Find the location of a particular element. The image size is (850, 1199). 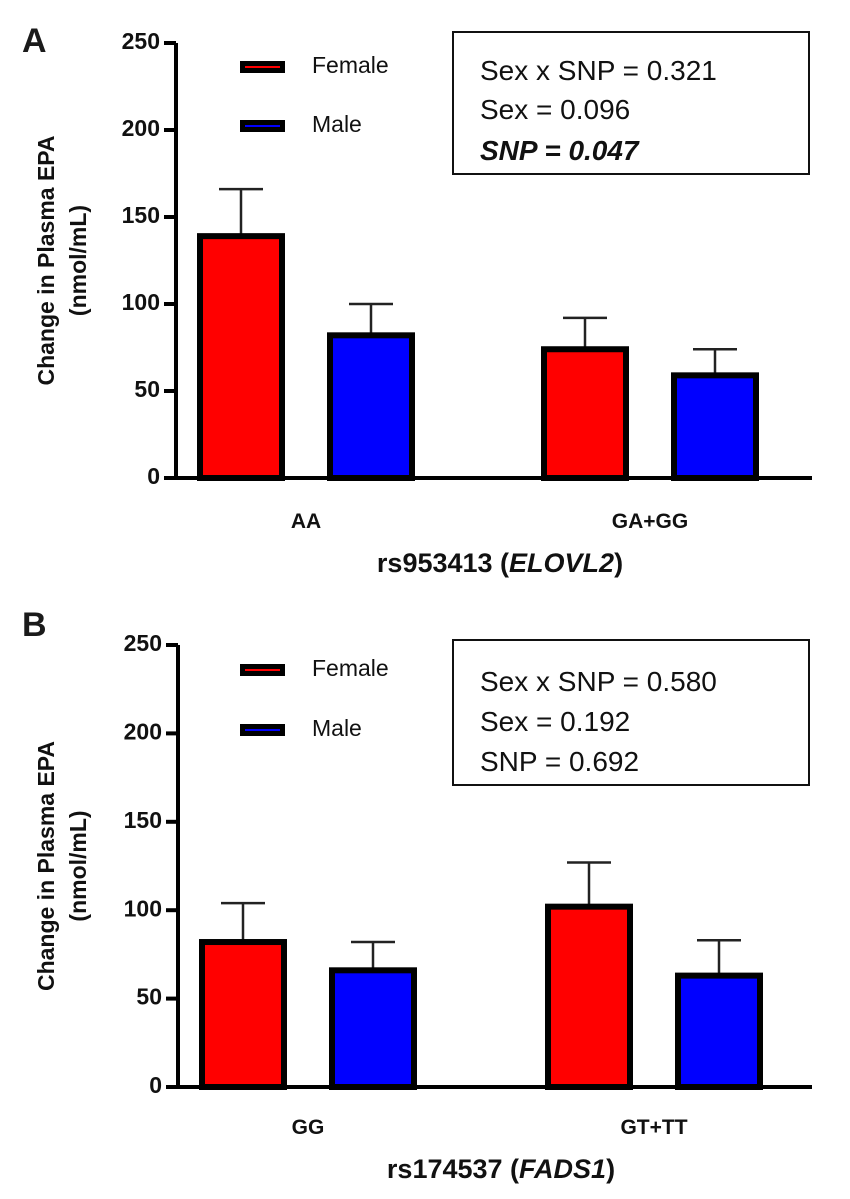

x-category-label: GA+GG is located at coordinates (650, 521).